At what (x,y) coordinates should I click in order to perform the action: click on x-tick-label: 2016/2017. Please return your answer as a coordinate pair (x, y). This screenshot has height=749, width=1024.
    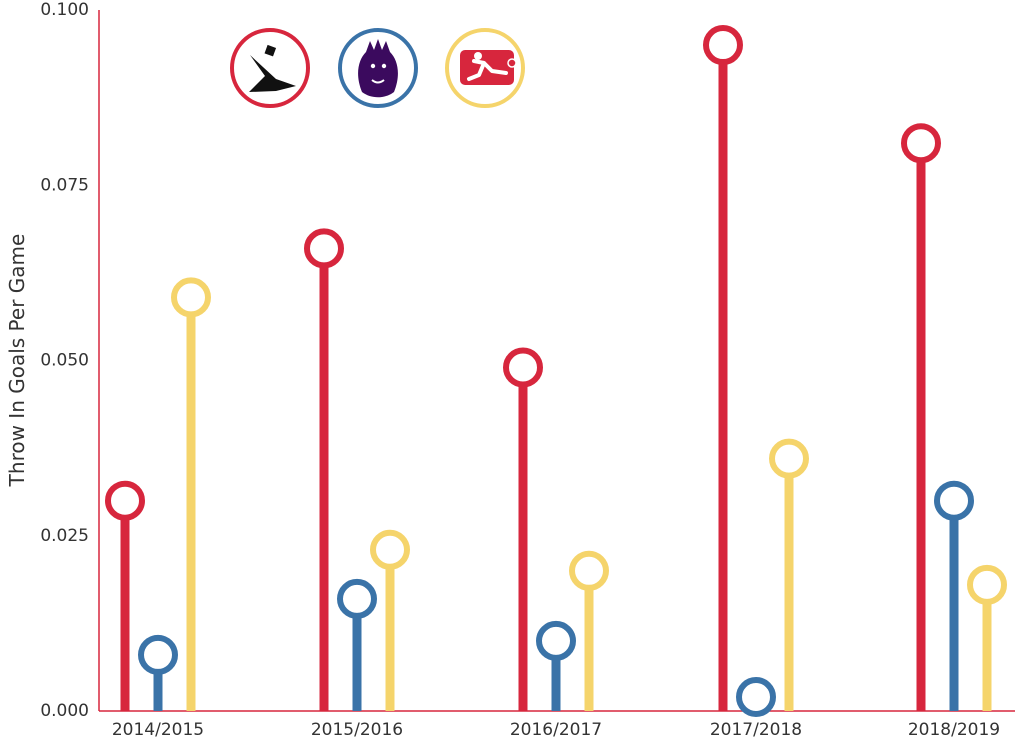
    Looking at the image, I should click on (556, 730).